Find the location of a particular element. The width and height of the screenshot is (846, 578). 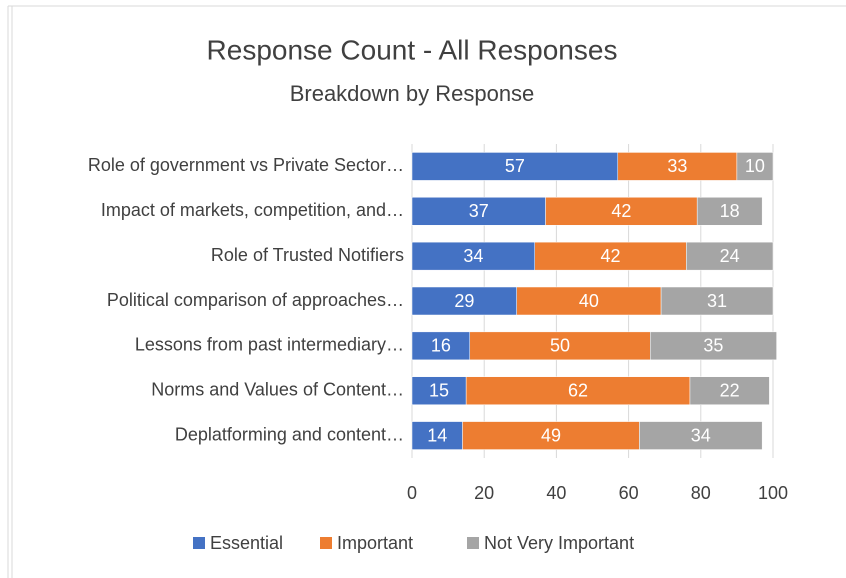

data-label: 62 is located at coordinates (578, 390).